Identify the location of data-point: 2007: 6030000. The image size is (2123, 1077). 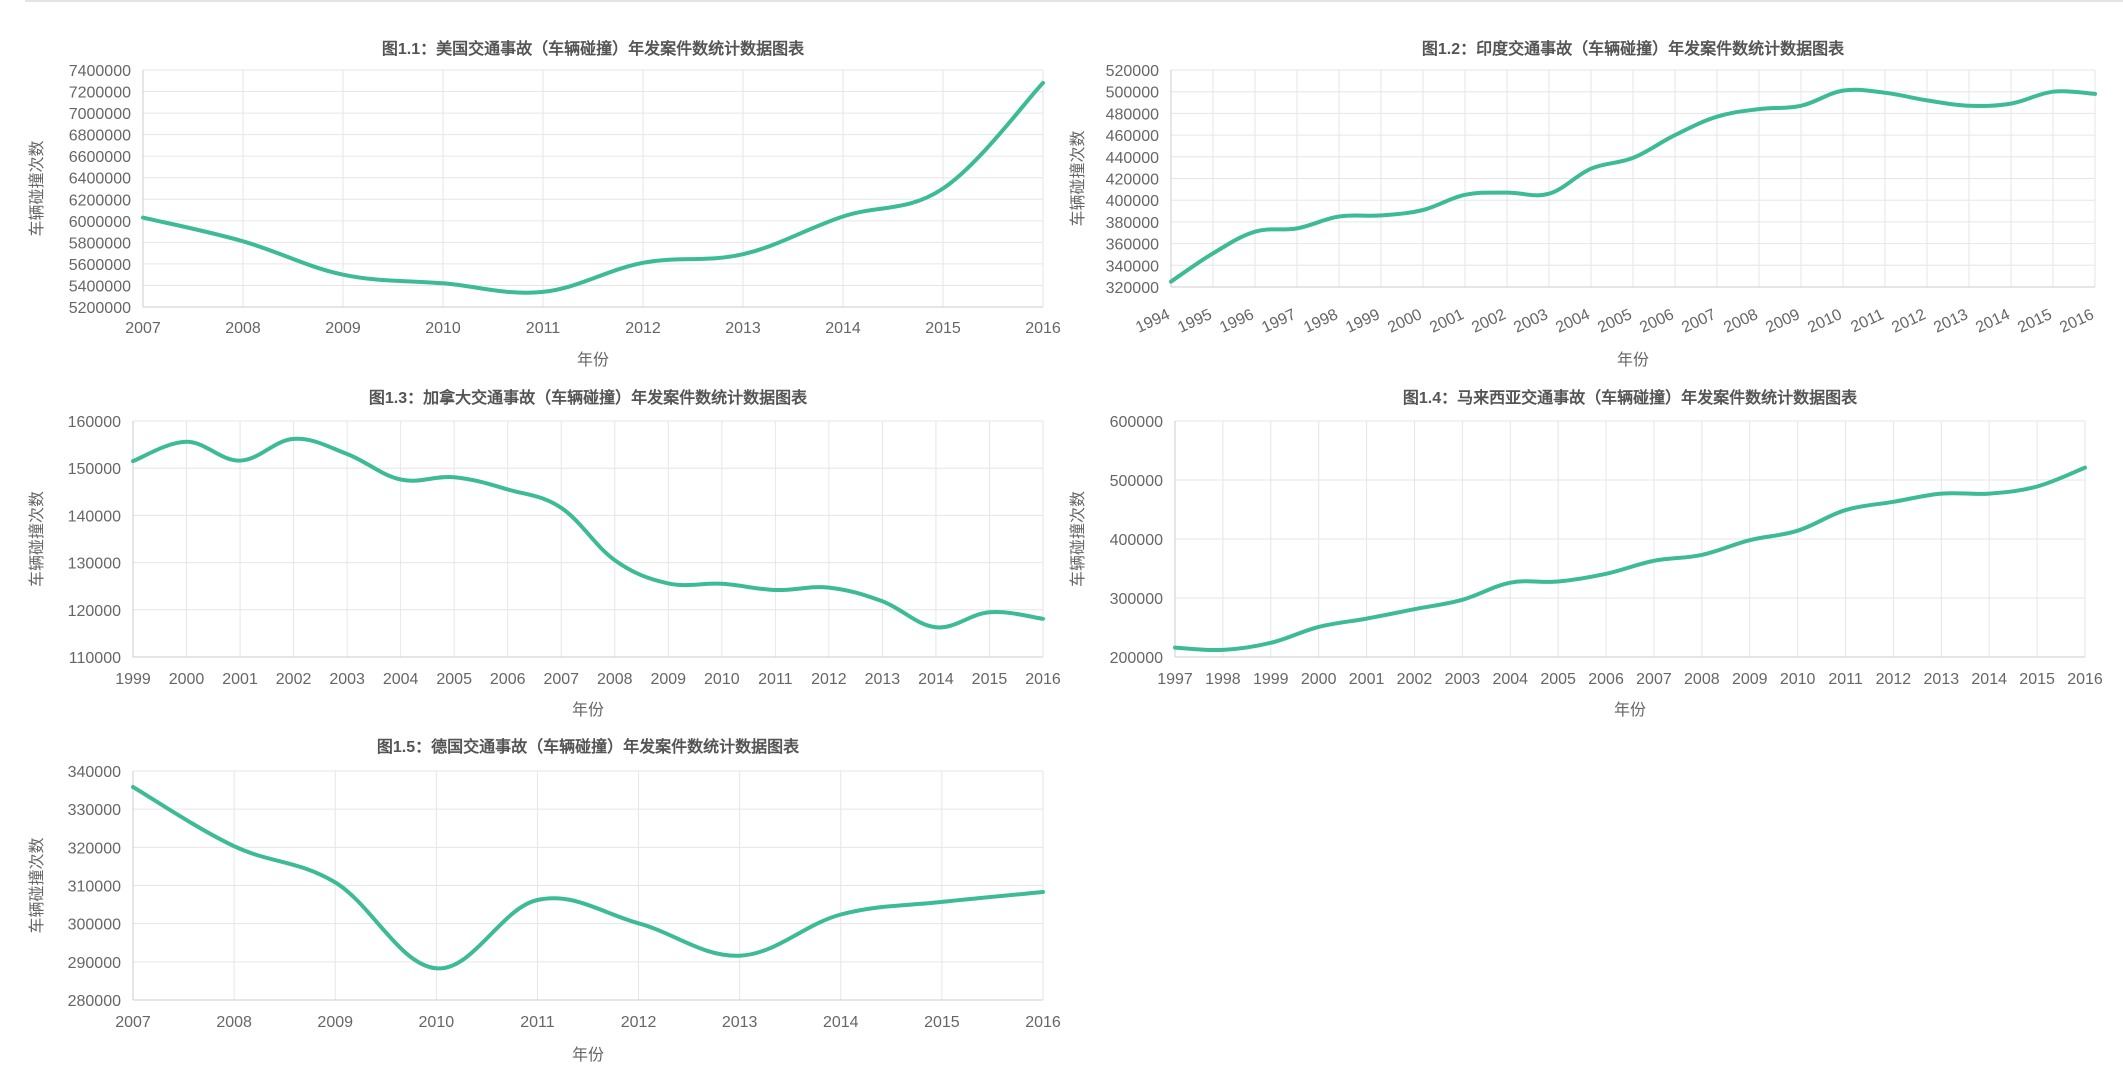
(143, 218).